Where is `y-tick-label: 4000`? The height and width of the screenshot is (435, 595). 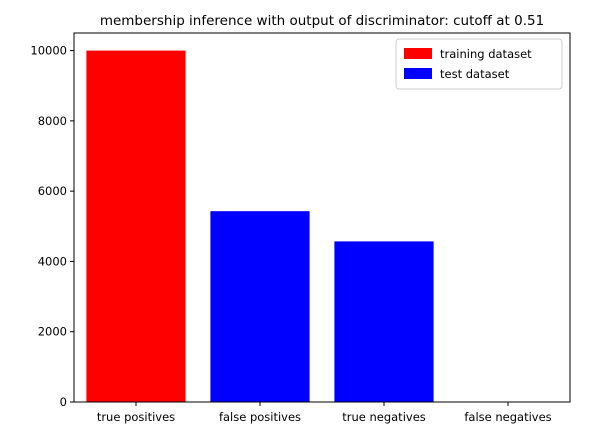
y-tick-label: 4000 is located at coordinates (52, 261).